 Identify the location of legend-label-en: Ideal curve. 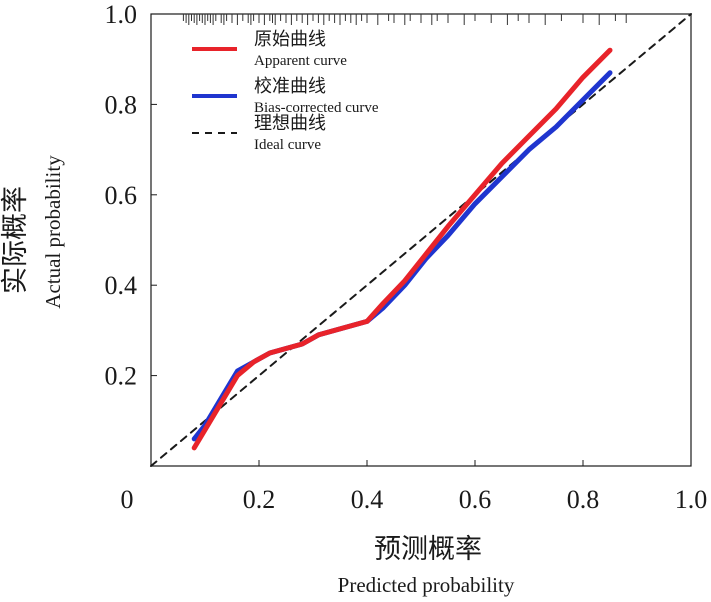
(287, 145).